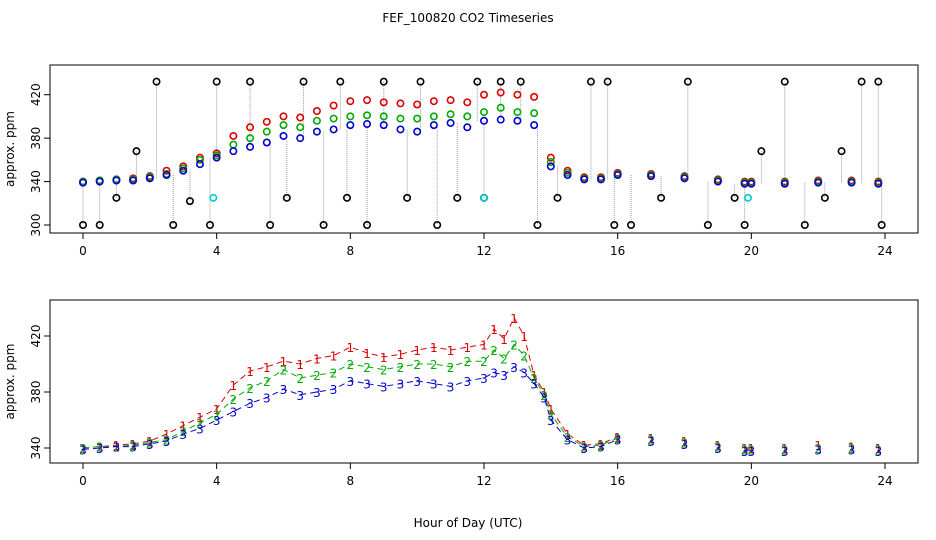 This screenshot has height=540, width=936. What do you see at coordinates (747, 197) in the screenshot?
I see `calibration-alt-point` at bounding box center [747, 197].